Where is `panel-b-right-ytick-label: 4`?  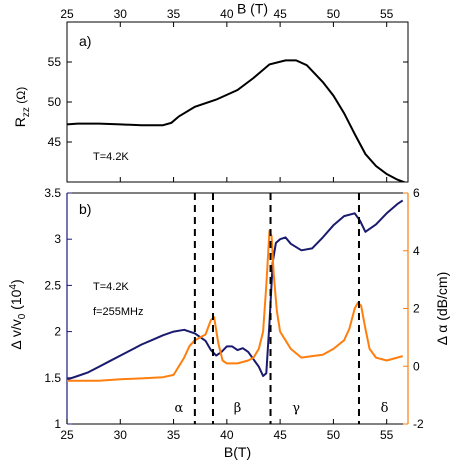 panel-b-right-ytick-label: 4 is located at coordinates (416, 251).